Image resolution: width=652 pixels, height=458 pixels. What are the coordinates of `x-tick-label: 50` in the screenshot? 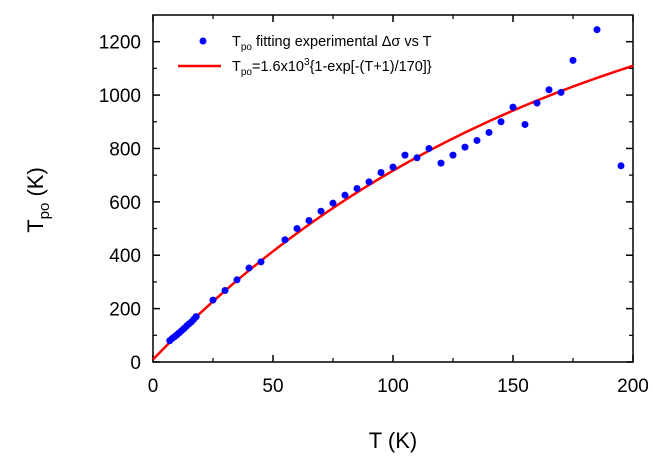 It's located at (272, 386).